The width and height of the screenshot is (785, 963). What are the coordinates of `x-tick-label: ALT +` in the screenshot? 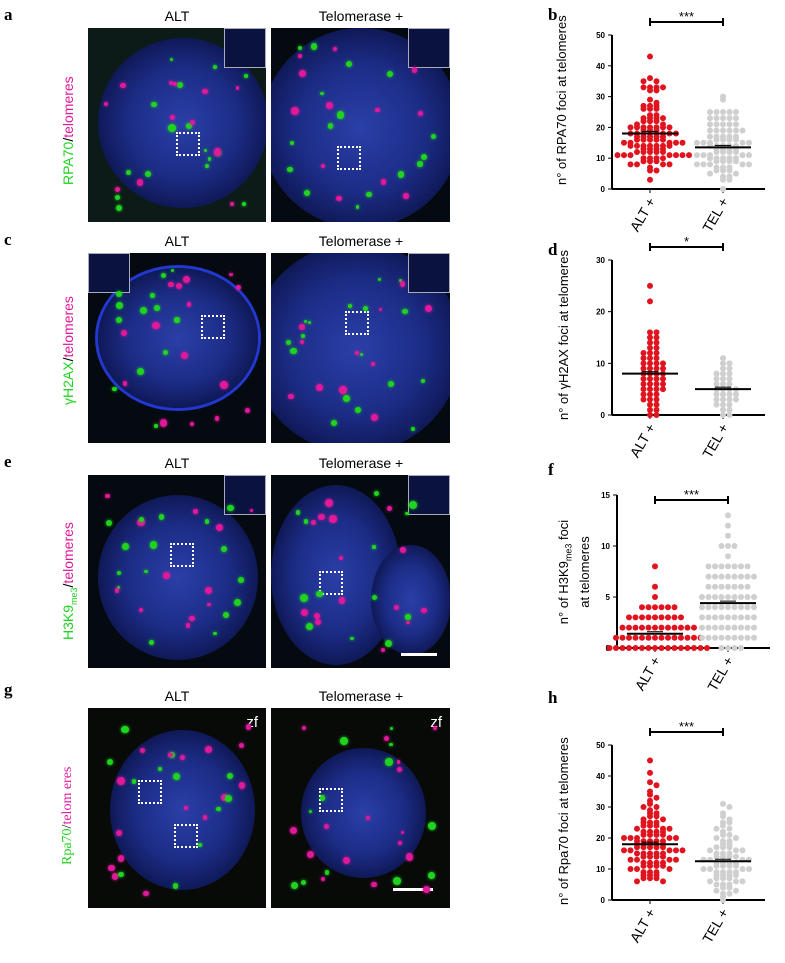 It's located at (643, 441).